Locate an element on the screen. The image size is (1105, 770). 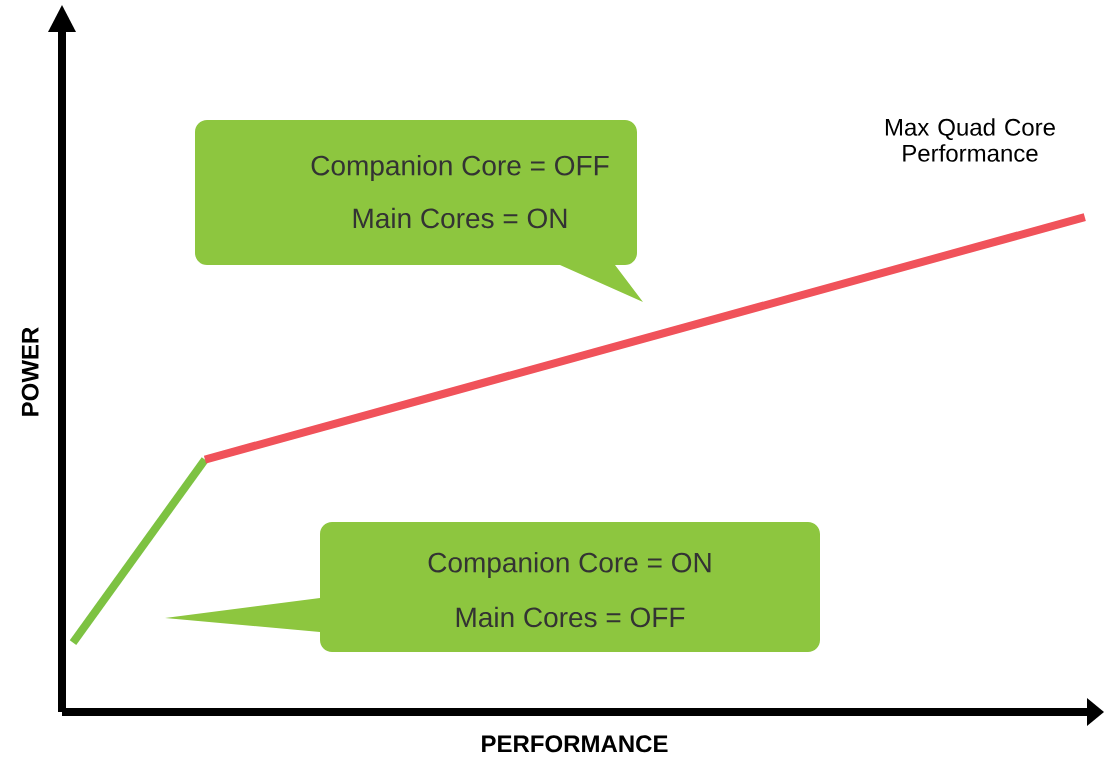
y-axis-title: POWER is located at coordinates (30, 371).